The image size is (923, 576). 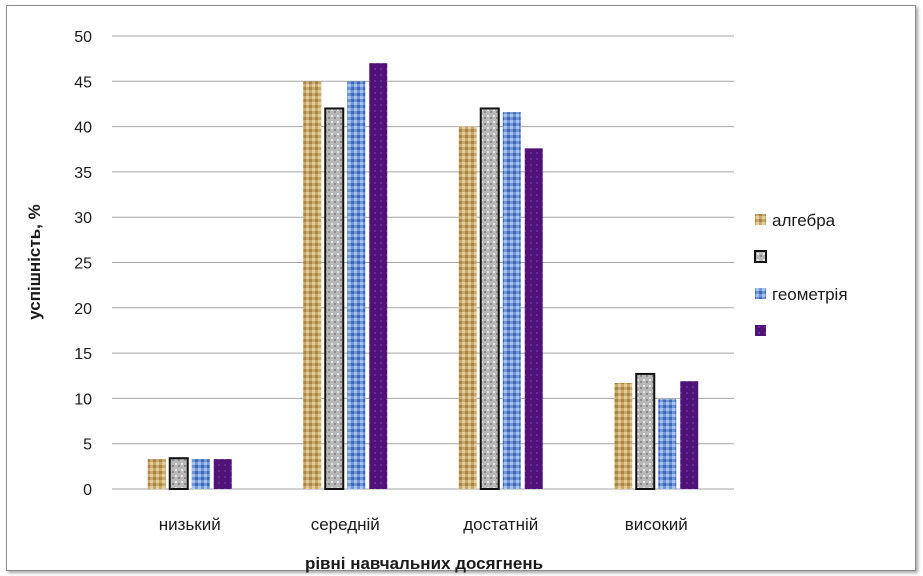 I want to click on y-axis-ticks: 0 5 10 15 20 25 30 35 40 45 50, so click(x=83, y=264).